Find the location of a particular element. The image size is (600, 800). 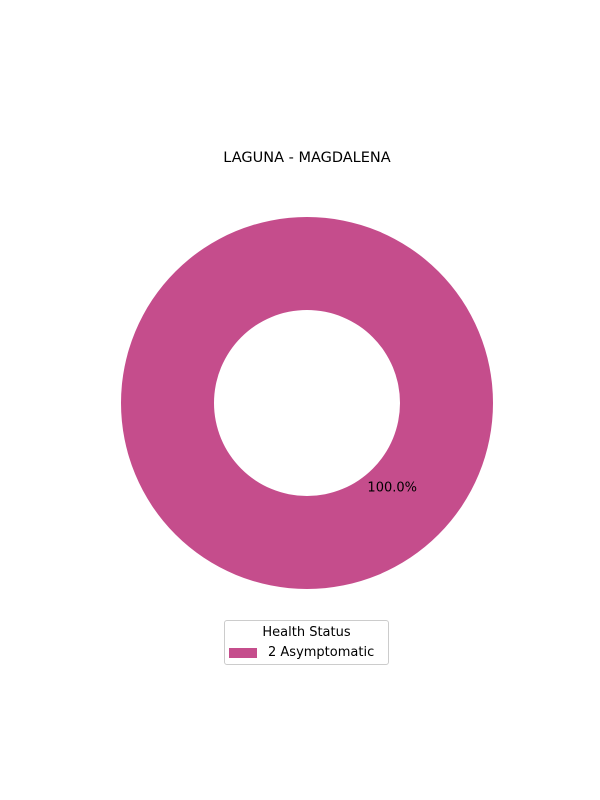

percent-labels: 100.0% is located at coordinates (392, 488).